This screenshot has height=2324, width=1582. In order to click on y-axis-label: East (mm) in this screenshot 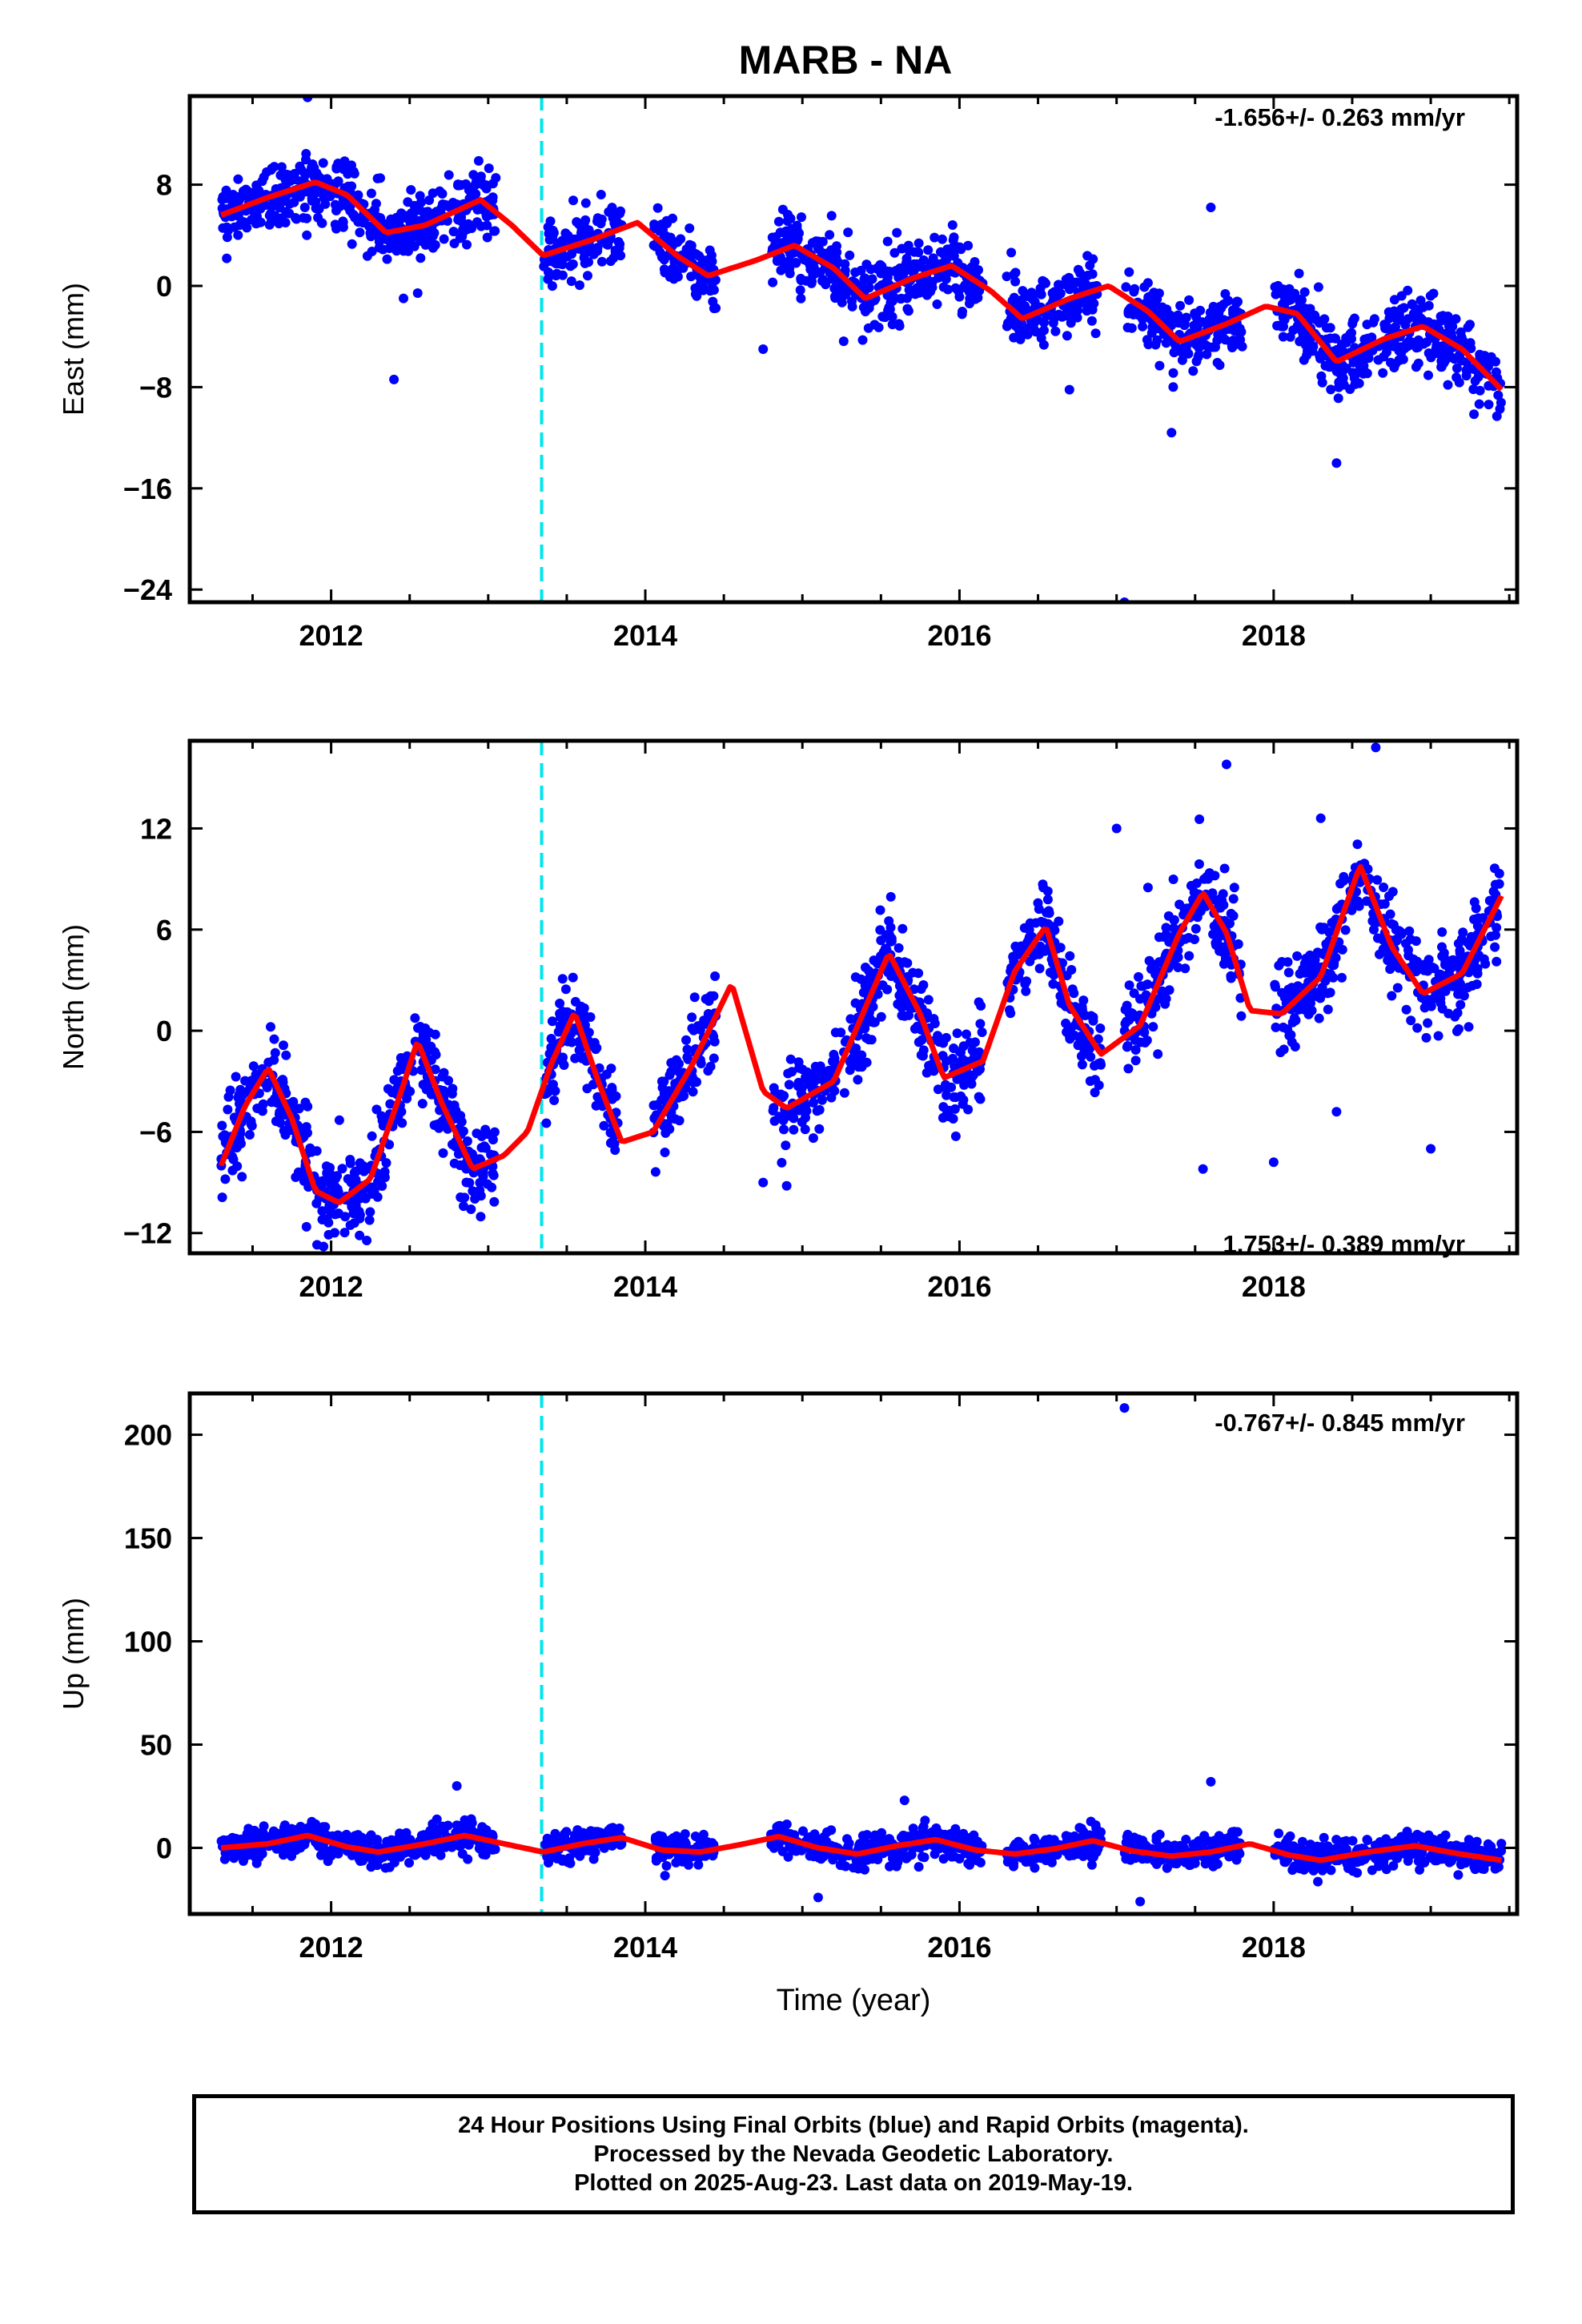, I will do `click(74, 349)`.